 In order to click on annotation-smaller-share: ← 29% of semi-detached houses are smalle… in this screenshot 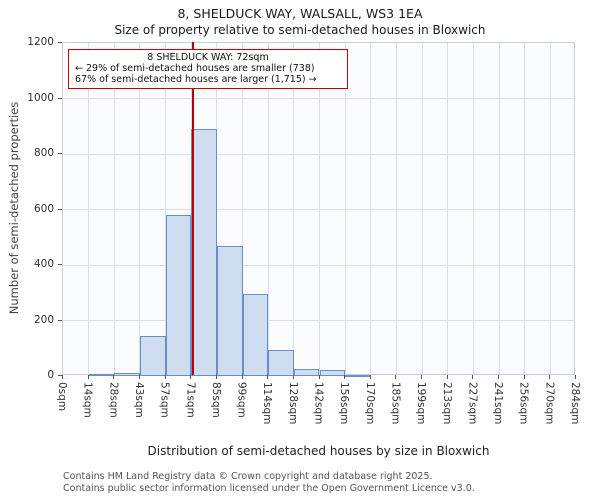, I will do `click(195, 68)`.